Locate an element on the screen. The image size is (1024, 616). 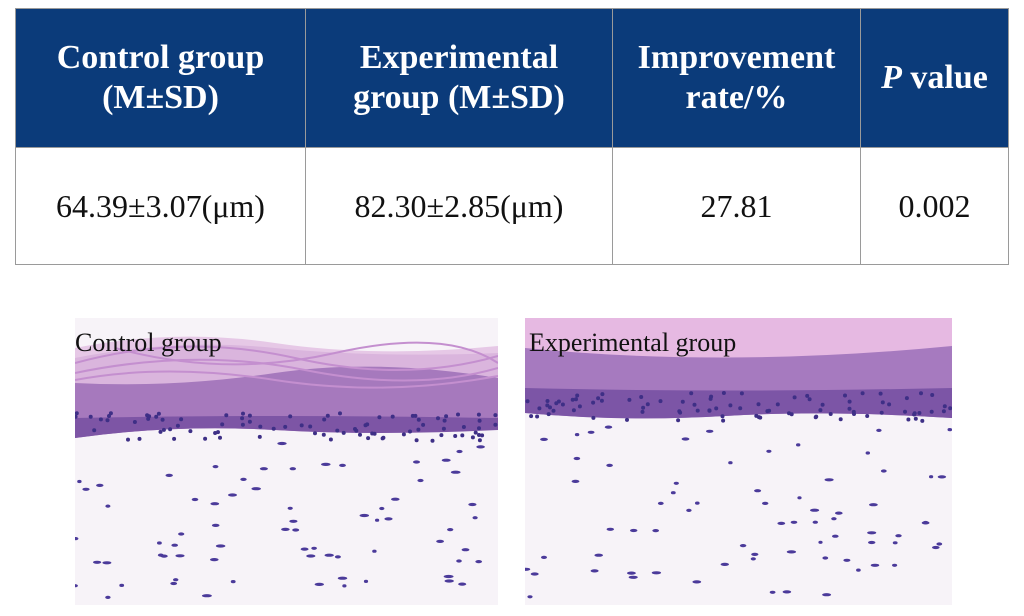
header-cell: P value is located at coordinates (934, 78).